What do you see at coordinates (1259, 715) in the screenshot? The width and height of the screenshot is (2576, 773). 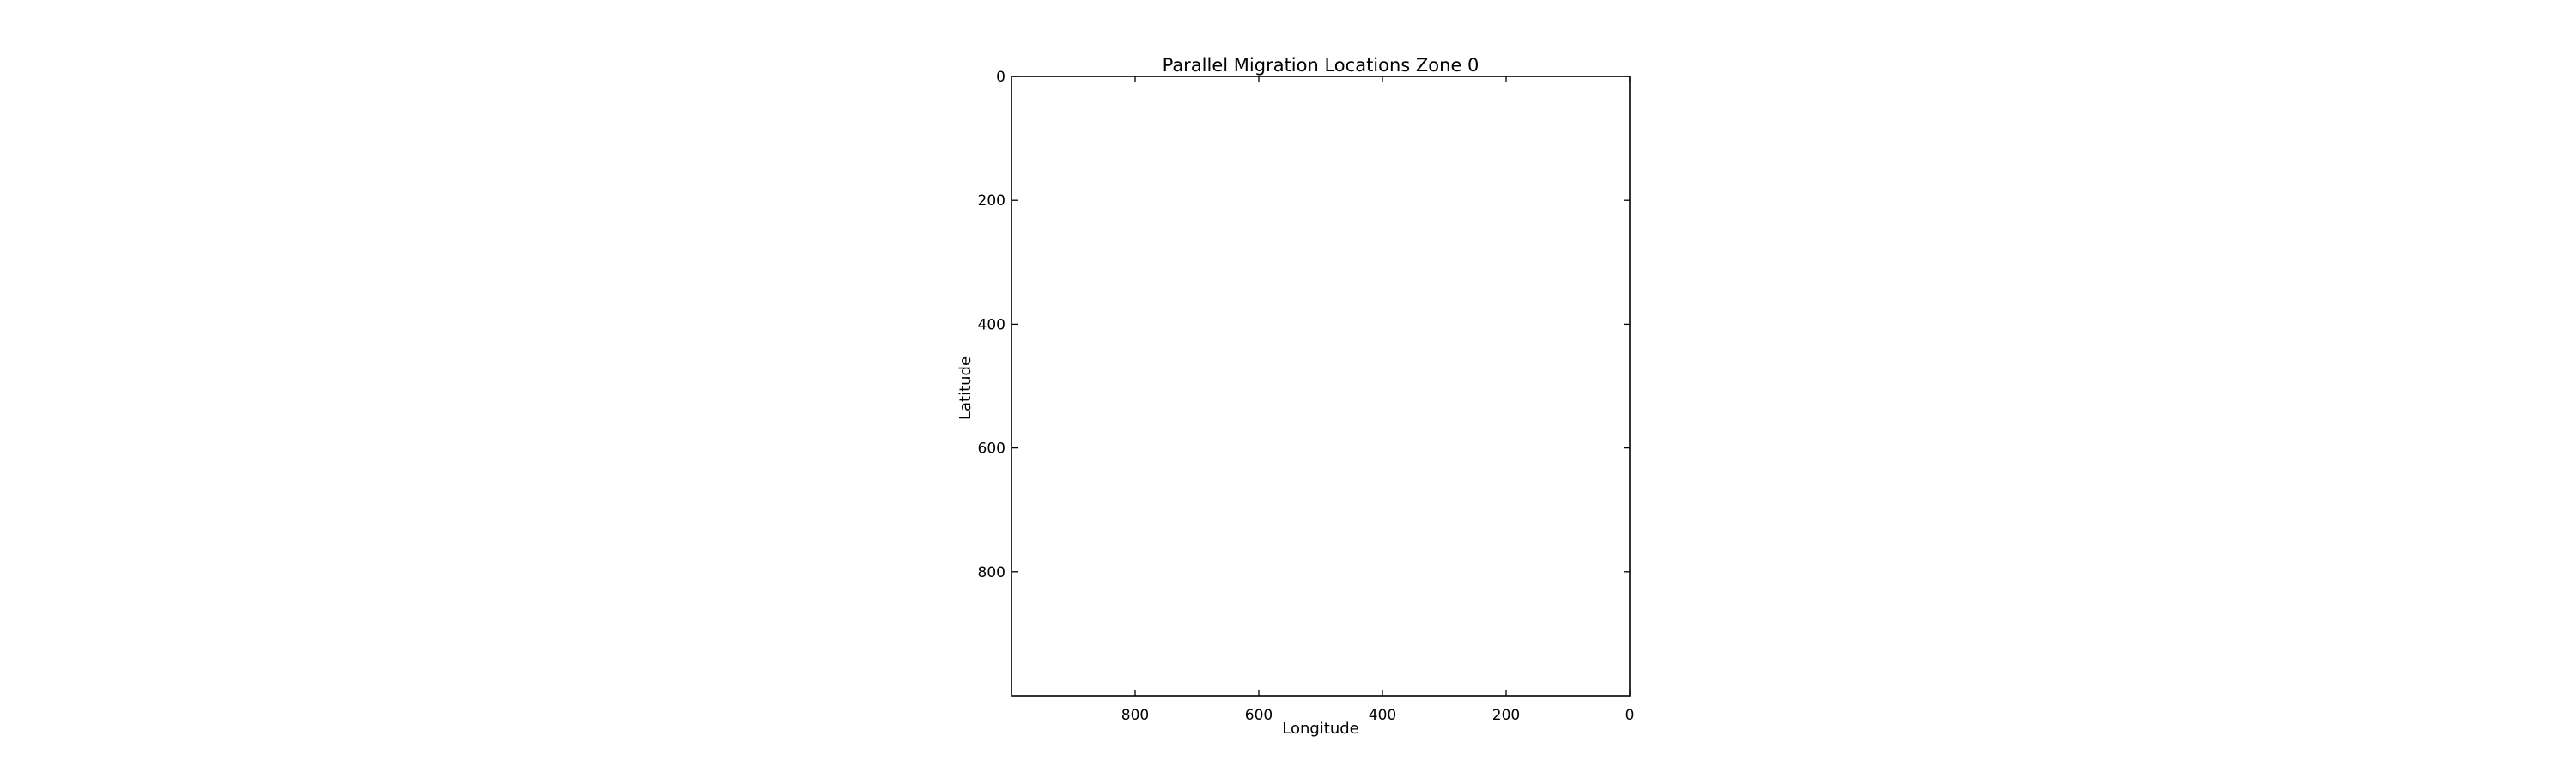 I see `x-tick-label: 600` at bounding box center [1259, 715].